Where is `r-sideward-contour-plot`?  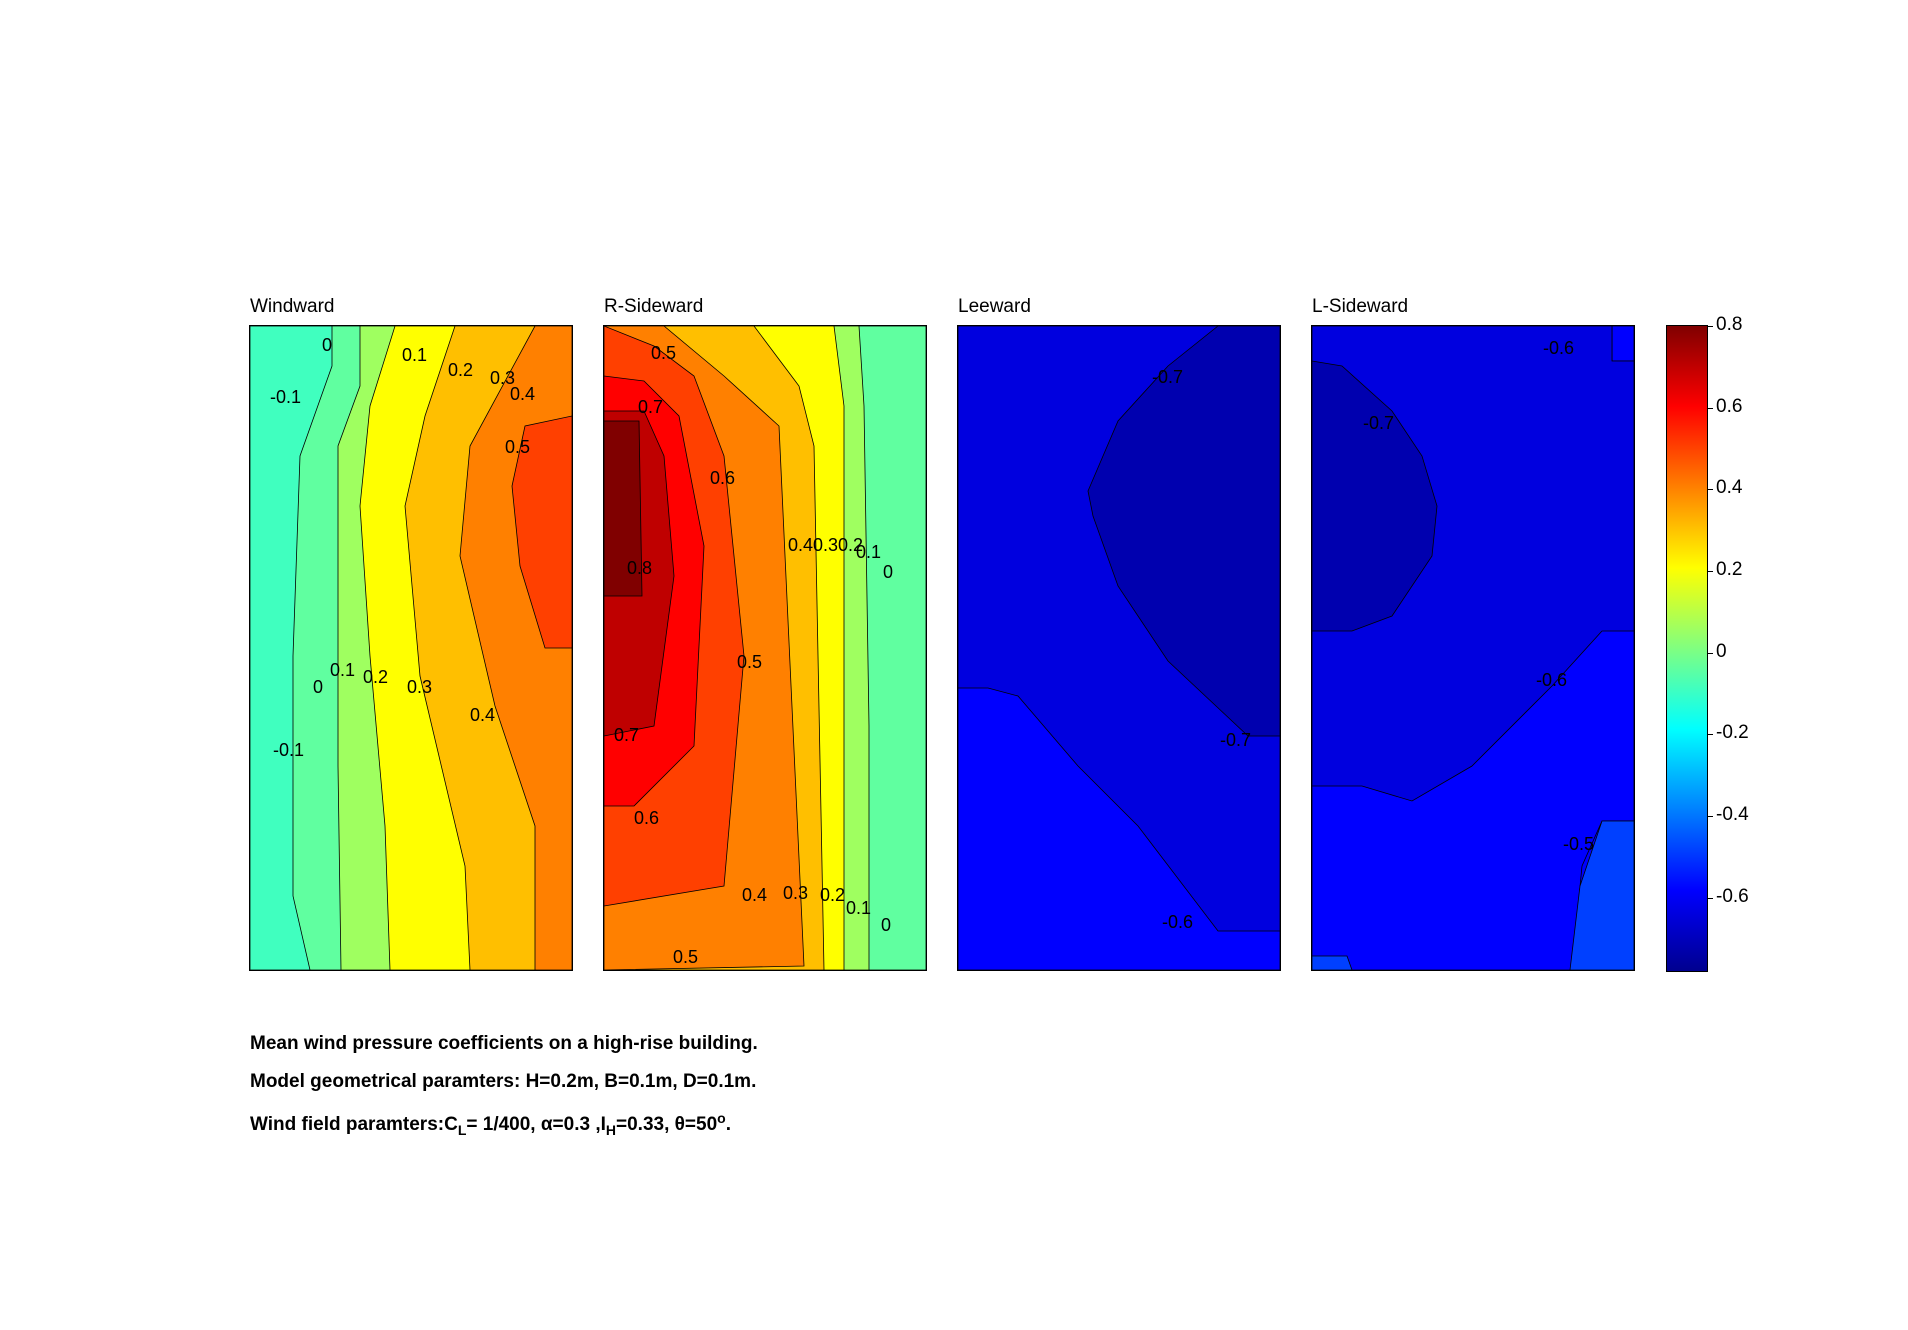 r-sideward-contour-plot is located at coordinates (765, 648).